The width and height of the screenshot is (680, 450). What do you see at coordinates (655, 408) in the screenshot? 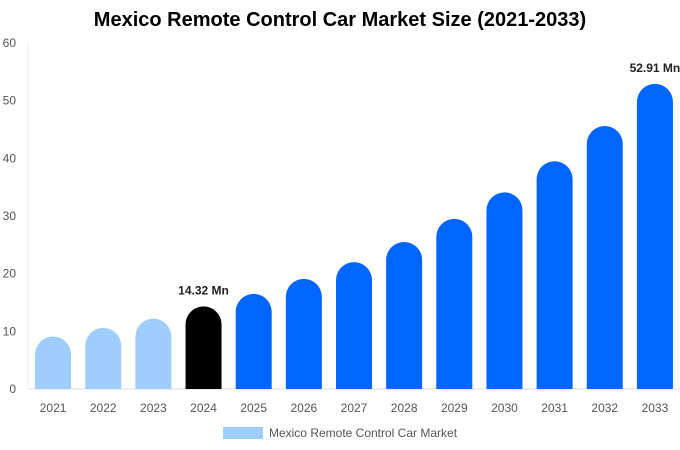
I see `x-tick-label: 2033` at bounding box center [655, 408].